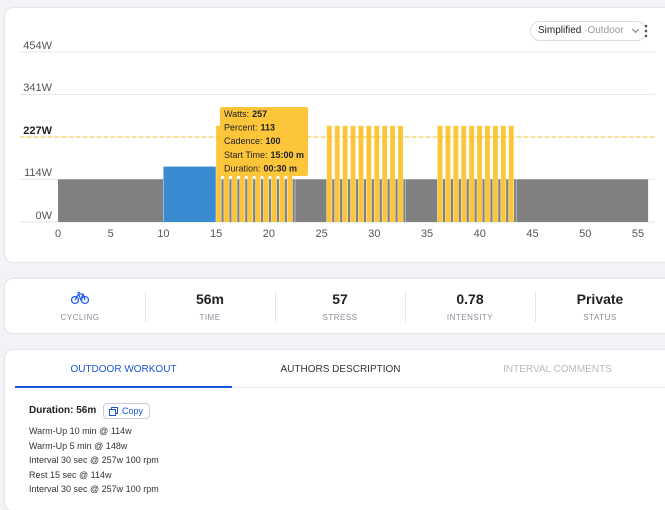 Image resolution: width=665 pixels, height=510 pixels. Describe the element at coordinates (80, 317) in the screenshot. I see `stat-label: CYCLING` at that location.